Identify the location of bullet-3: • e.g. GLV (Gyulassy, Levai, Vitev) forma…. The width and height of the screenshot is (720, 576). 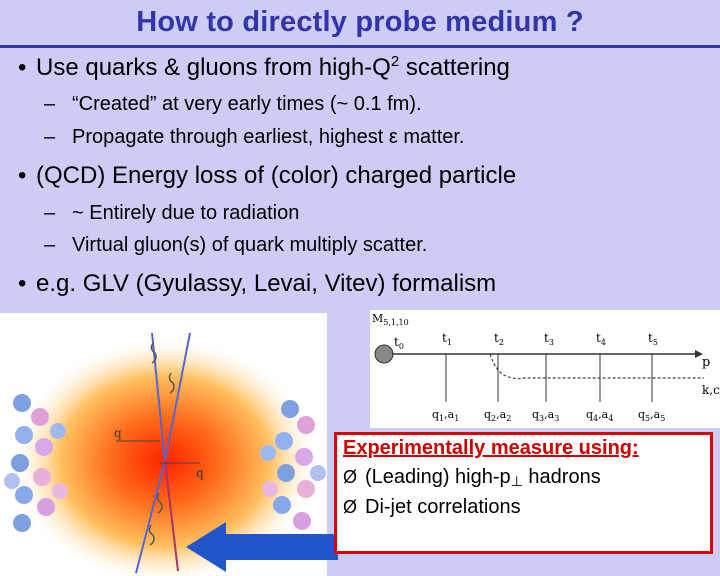
(257, 284).